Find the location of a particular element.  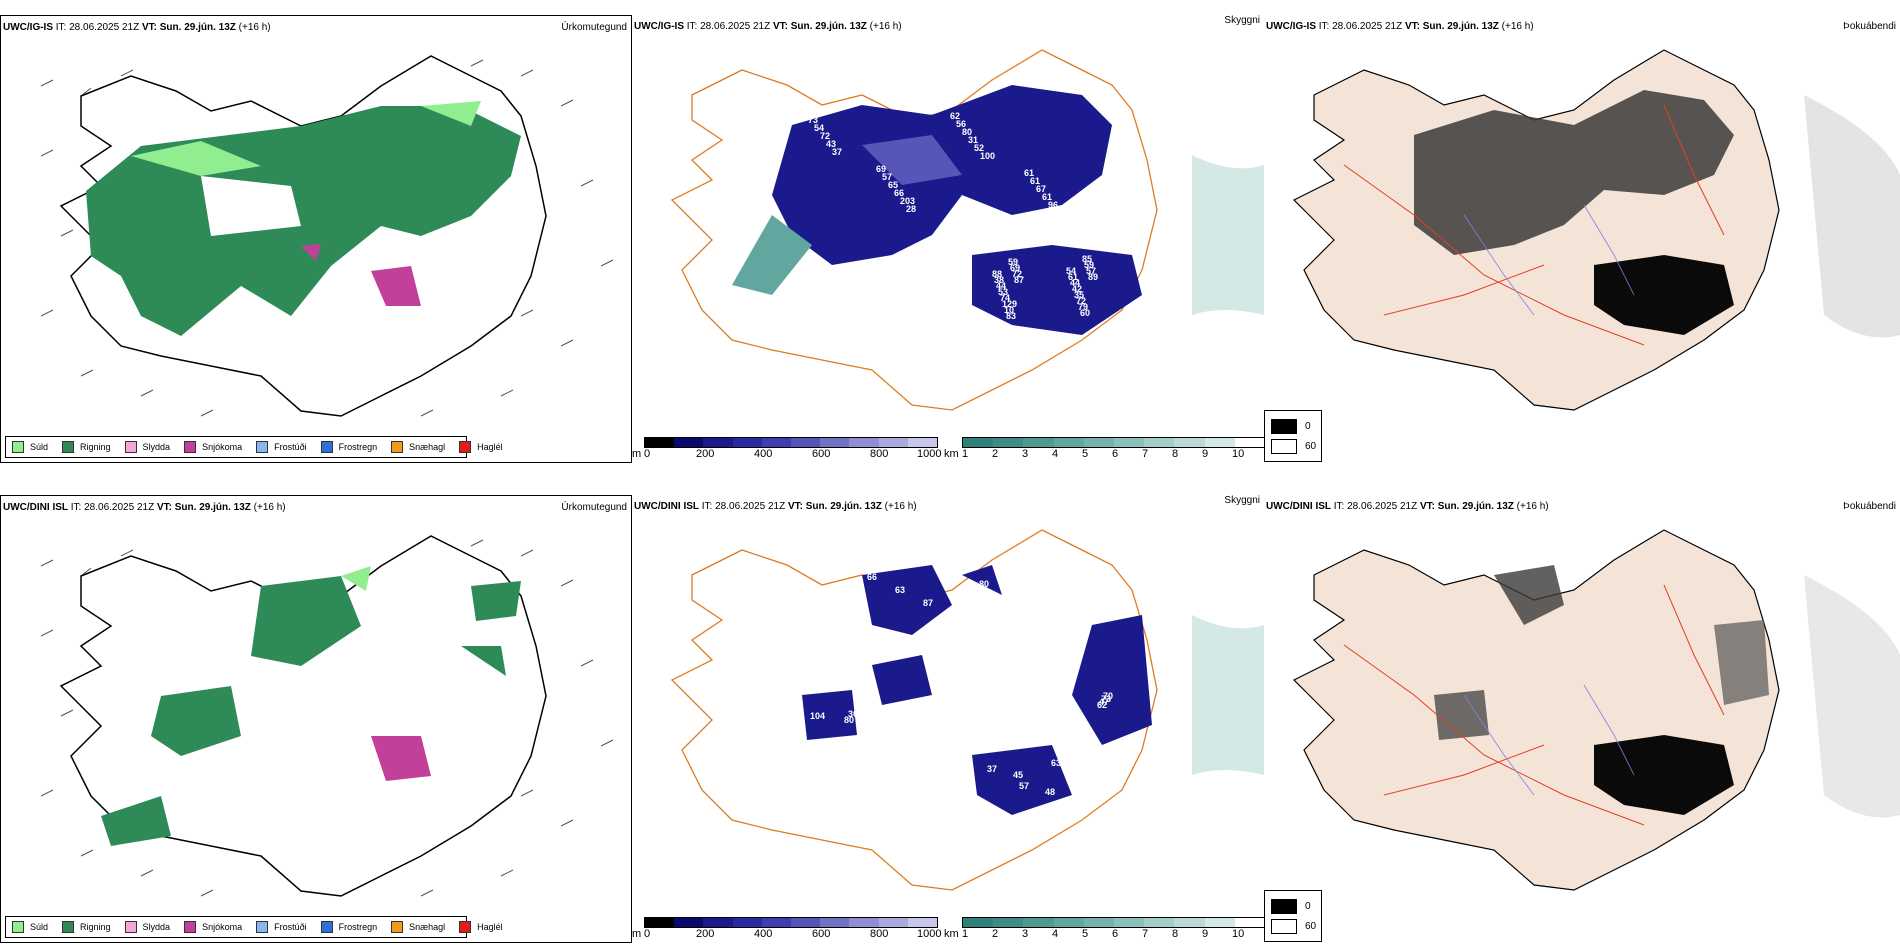

fog-map-row2 is located at coordinates (1596, 710).